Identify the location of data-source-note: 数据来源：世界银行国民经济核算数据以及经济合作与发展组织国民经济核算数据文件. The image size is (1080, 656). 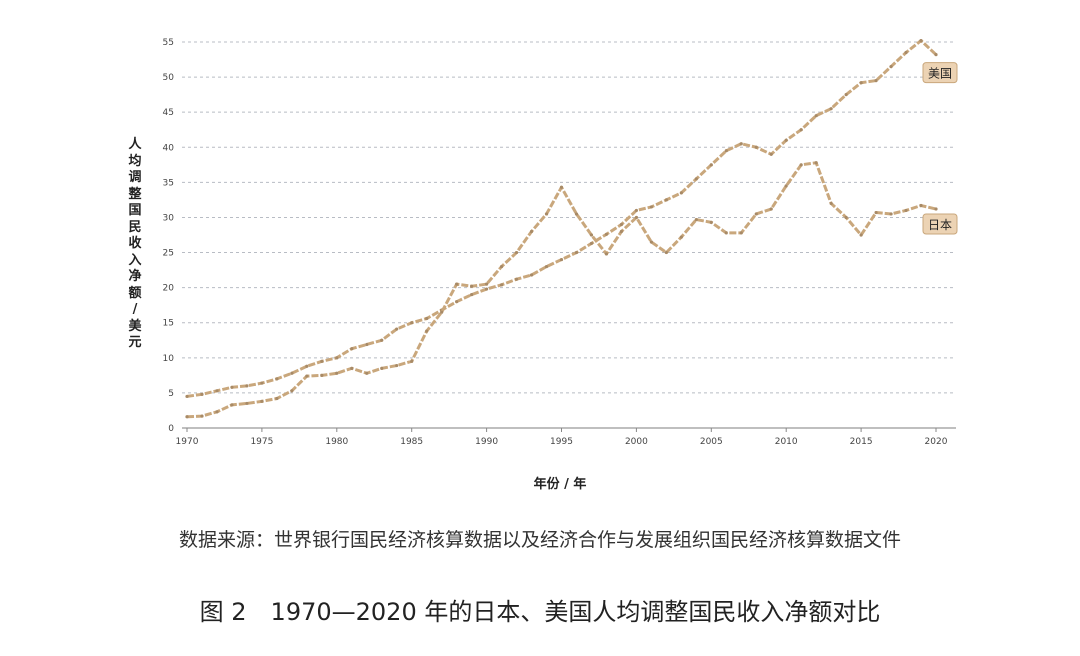
(539, 540).